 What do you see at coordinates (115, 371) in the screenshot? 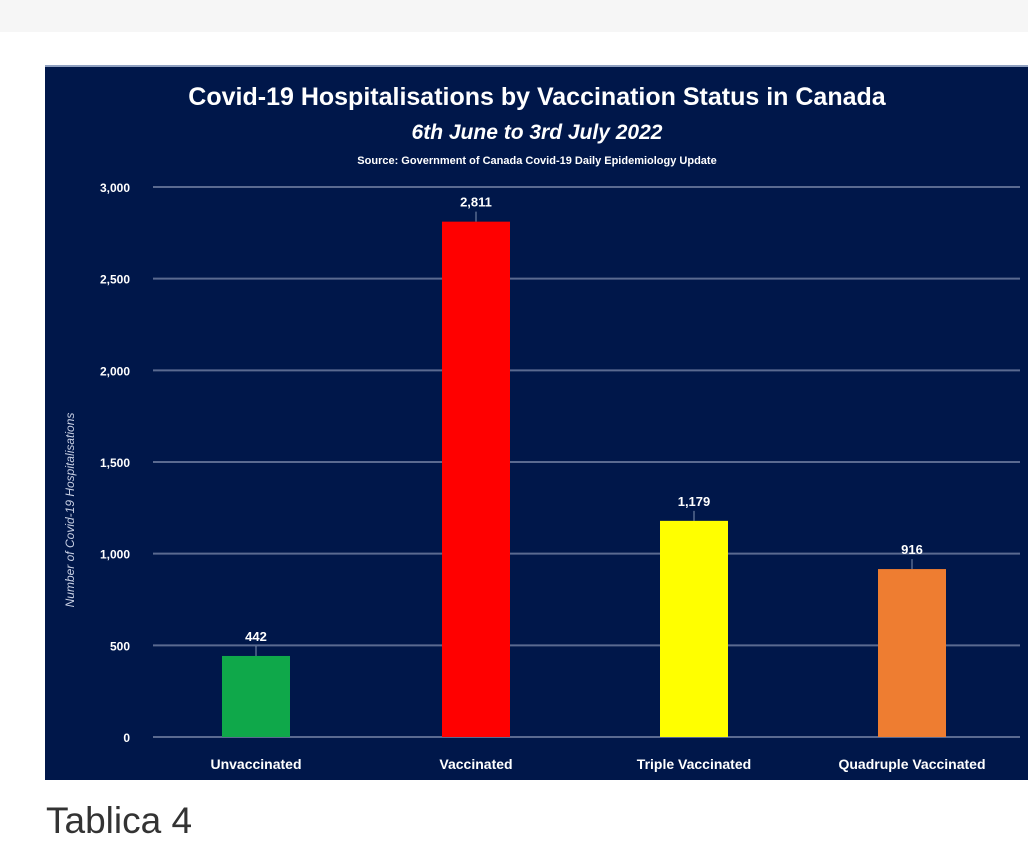
I see `y-tick-label: 2,000` at bounding box center [115, 371].